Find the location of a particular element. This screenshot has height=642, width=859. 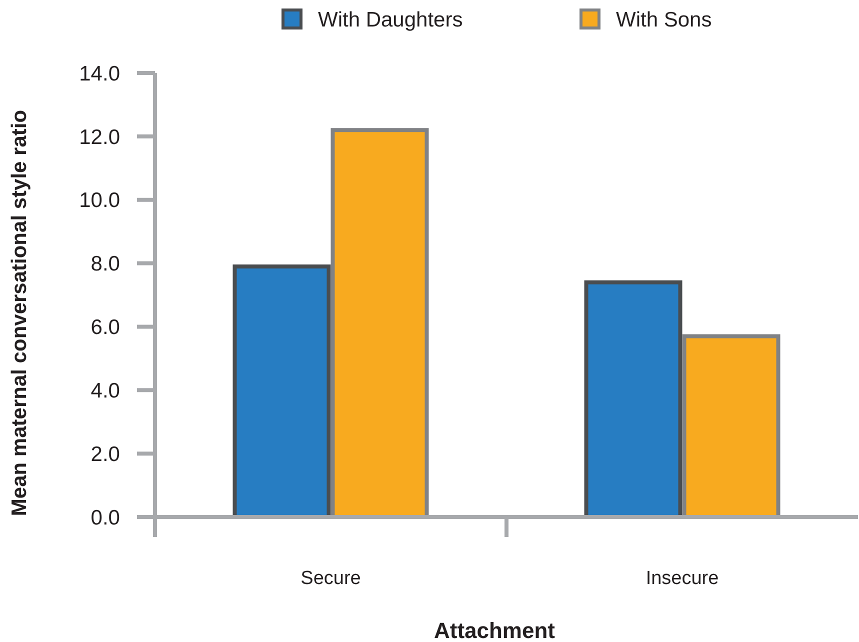

y-tick-label: 12.0 is located at coordinates (99, 137).